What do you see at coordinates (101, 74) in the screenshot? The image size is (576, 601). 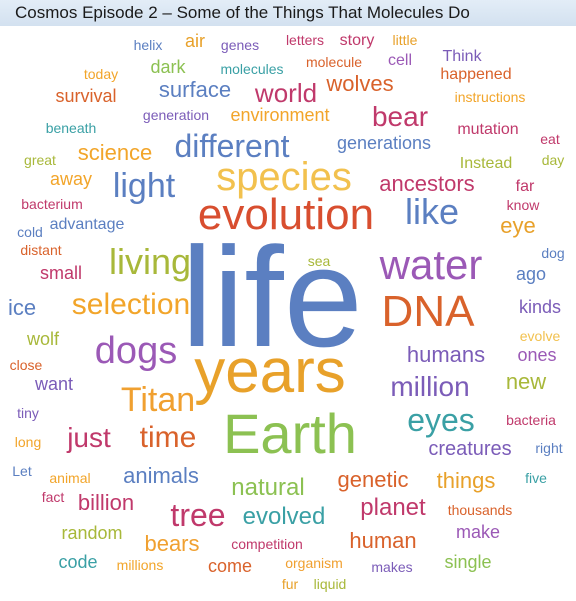 I see `word-today: today` at bounding box center [101, 74].